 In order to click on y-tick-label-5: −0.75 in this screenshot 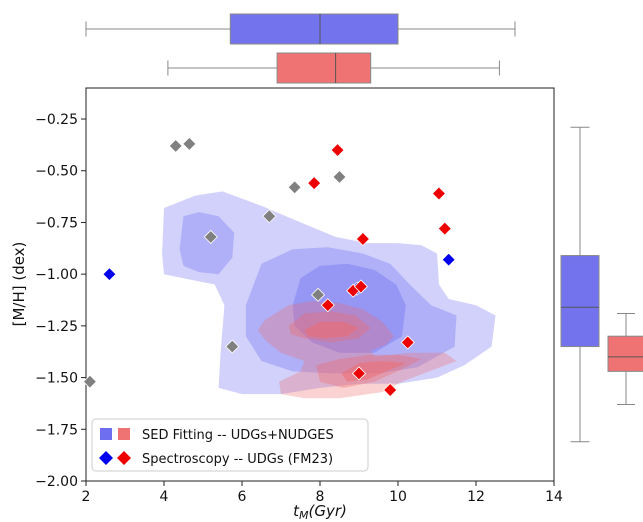, I will do `click(56, 223)`.